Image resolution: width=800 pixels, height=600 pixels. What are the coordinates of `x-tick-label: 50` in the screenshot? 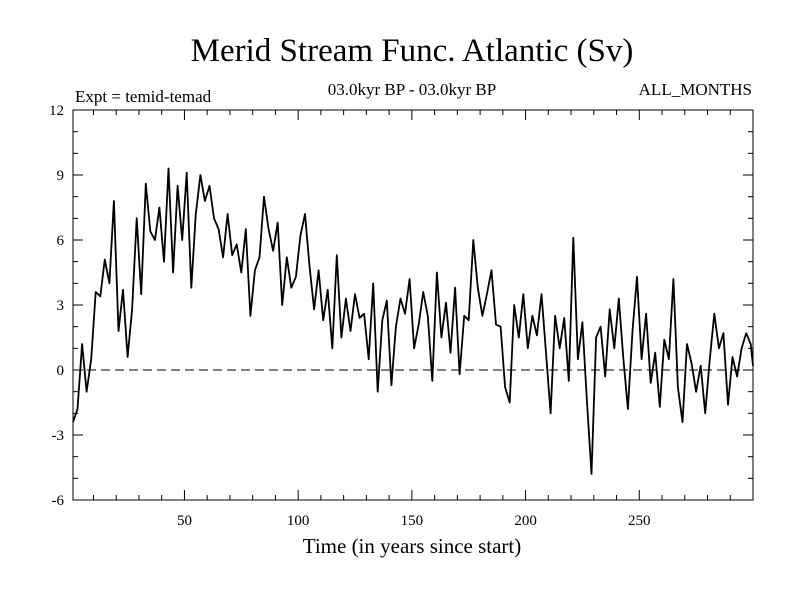 It's located at (184, 521).